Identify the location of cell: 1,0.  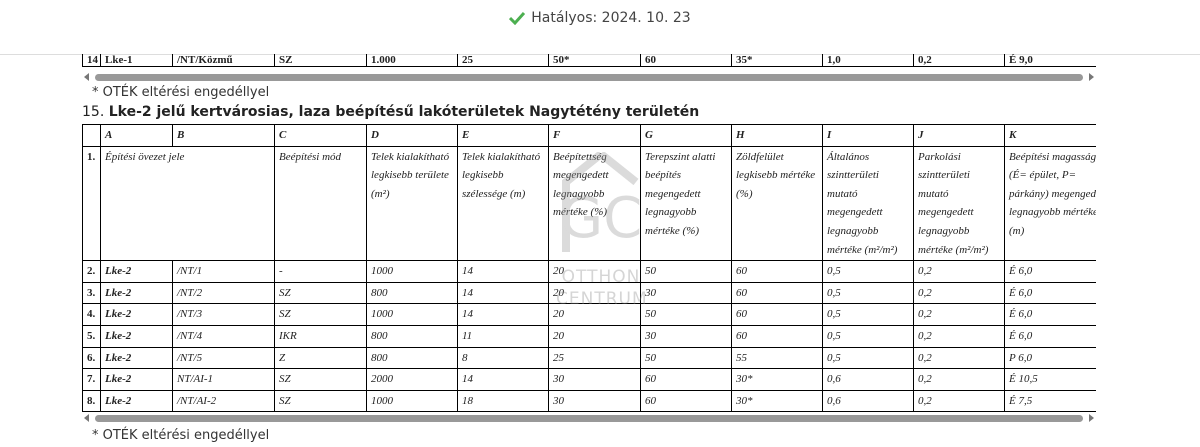
(868, 60).